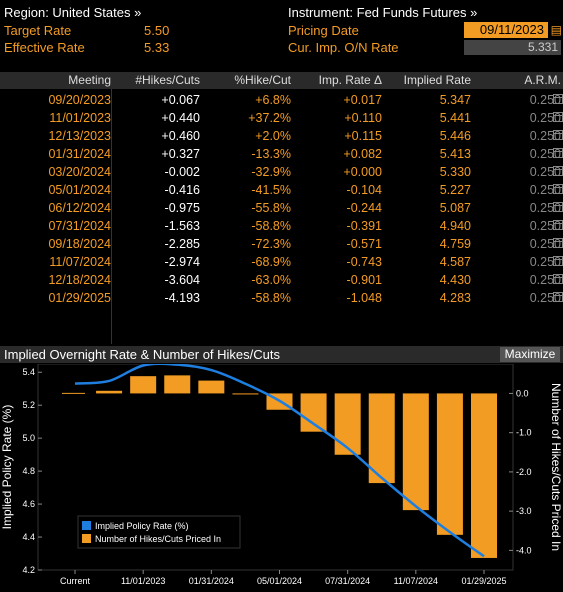  Describe the element at coordinates (80, 118) in the screenshot. I see `cell-meeting: 11/01/2023` at that location.